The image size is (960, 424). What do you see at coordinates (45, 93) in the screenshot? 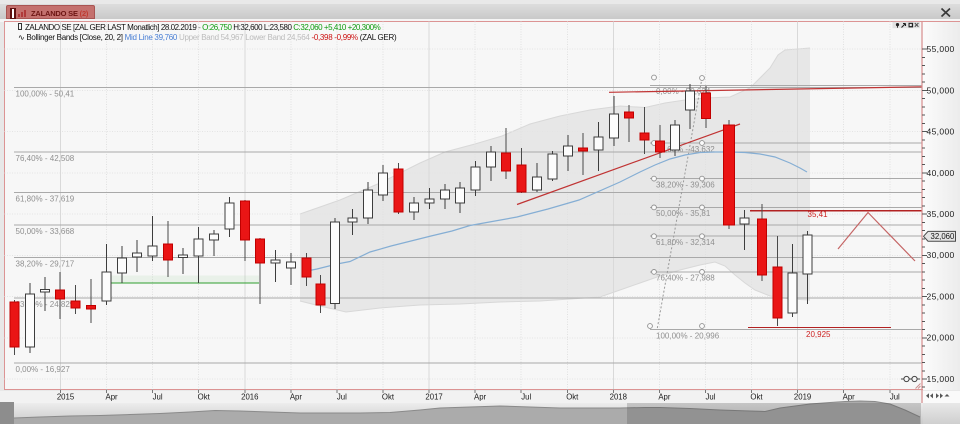
I see `svg-text: 100,00% - 50,41` at bounding box center [45, 93].